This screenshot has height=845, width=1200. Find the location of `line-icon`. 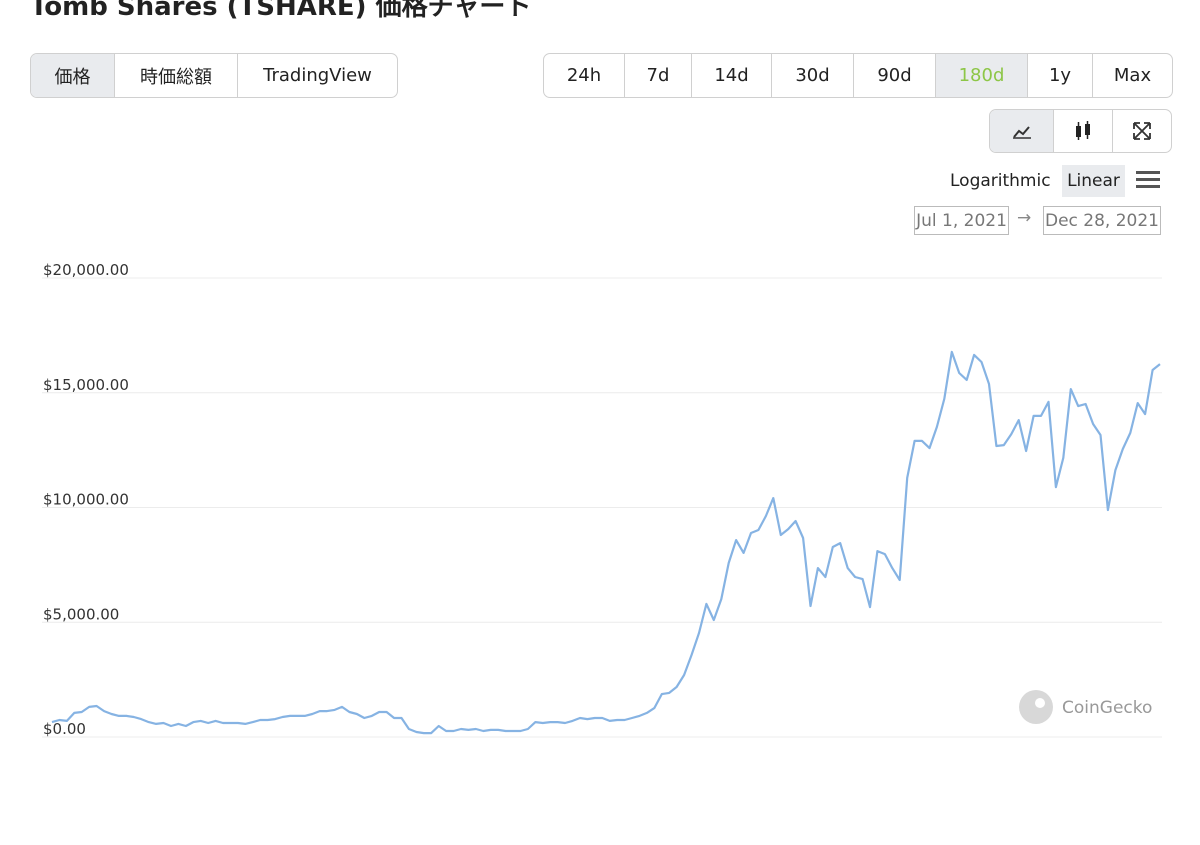

line-icon is located at coordinates (1021, 132).